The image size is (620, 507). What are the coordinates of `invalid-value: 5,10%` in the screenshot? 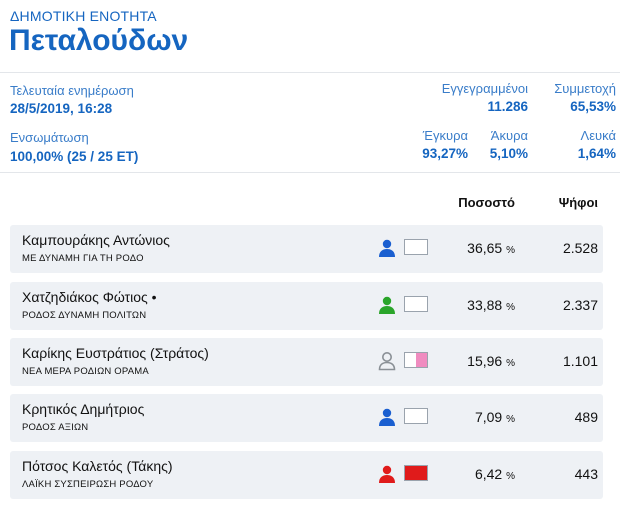 It's located at (508, 153).